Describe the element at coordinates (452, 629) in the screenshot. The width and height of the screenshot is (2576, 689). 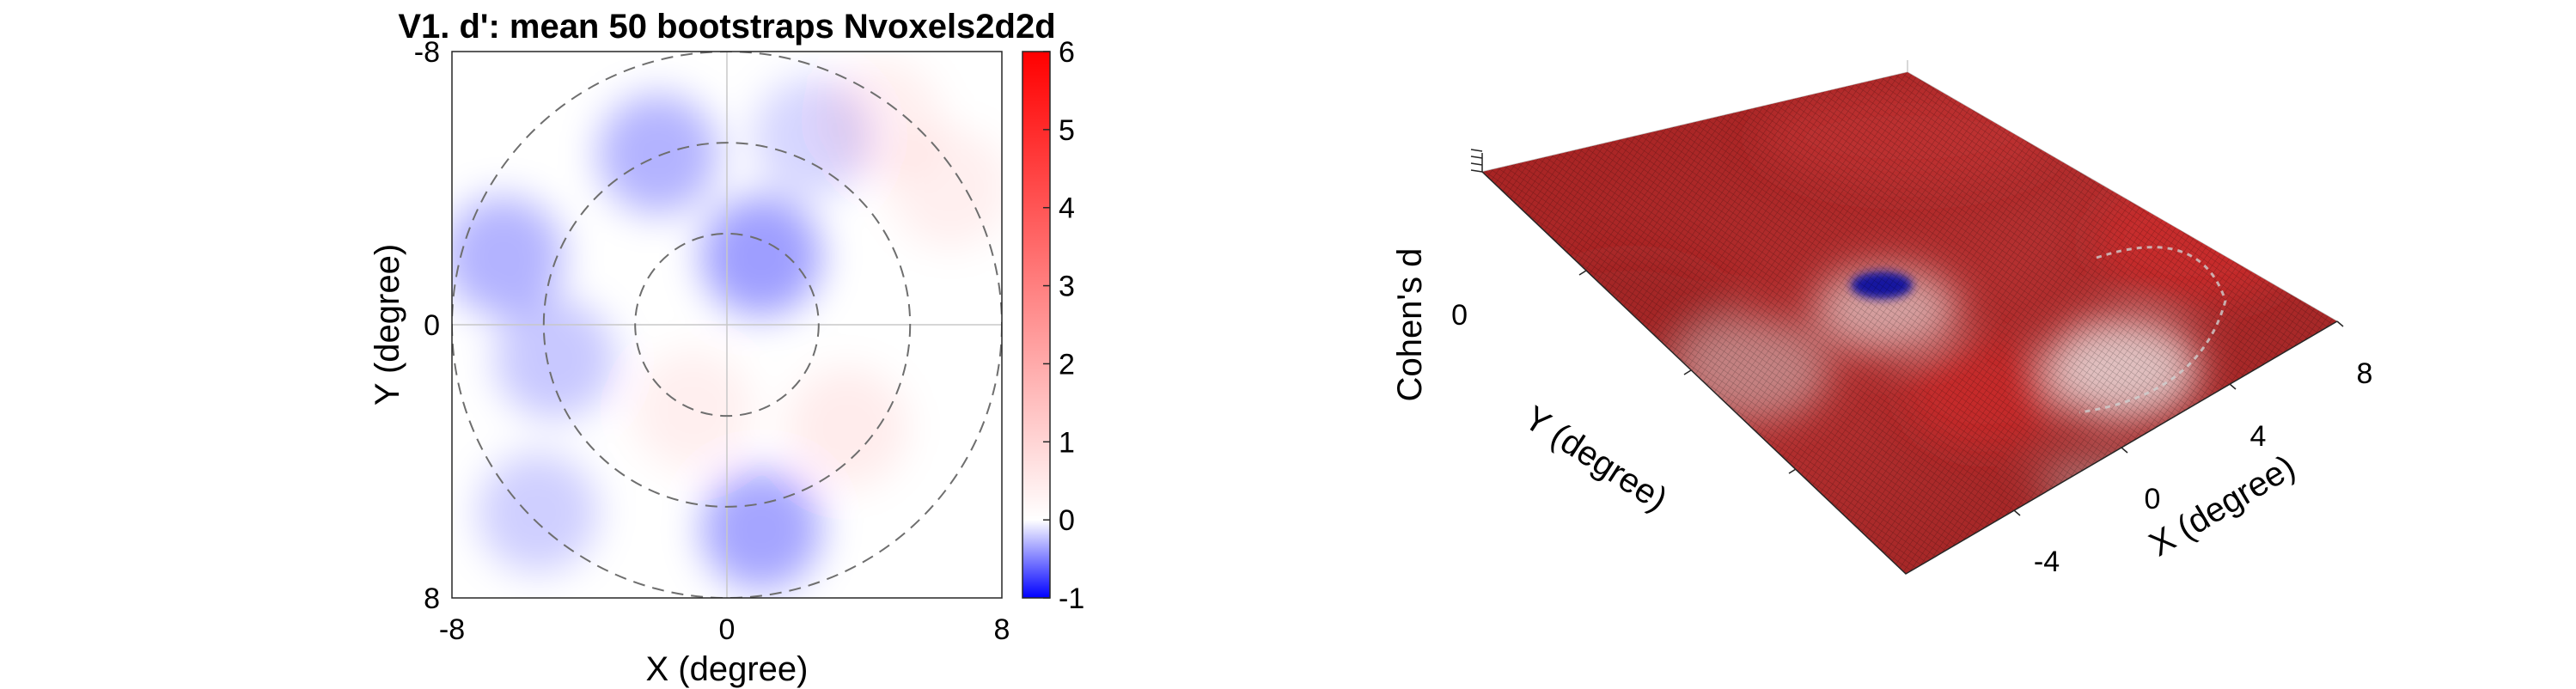
I see `x-tick-label: -8` at that location.